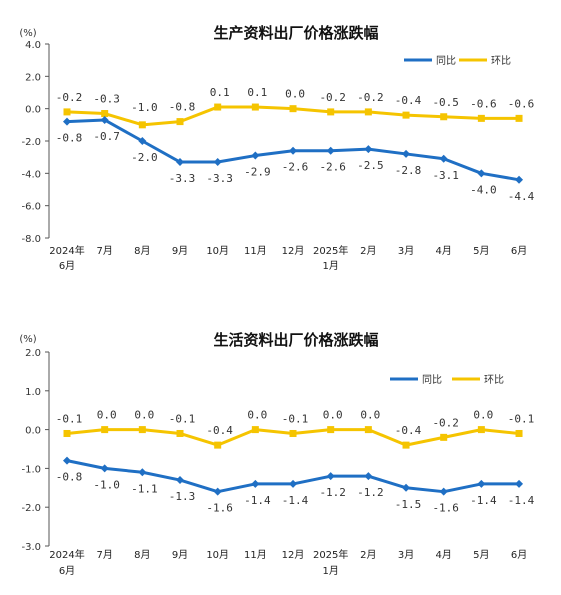 The height and width of the screenshot is (595, 561). Describe the element at coordinates (408, 170) in the screenshot. I see `data-label-yoy: -2.8` at that location.